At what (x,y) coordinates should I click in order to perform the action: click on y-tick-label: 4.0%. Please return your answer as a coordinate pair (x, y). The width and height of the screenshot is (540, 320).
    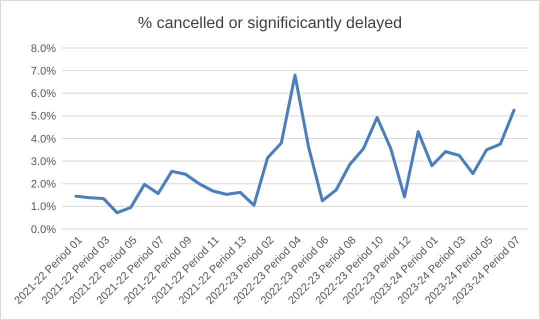
    Looking at the image, I should click on (43, 139).